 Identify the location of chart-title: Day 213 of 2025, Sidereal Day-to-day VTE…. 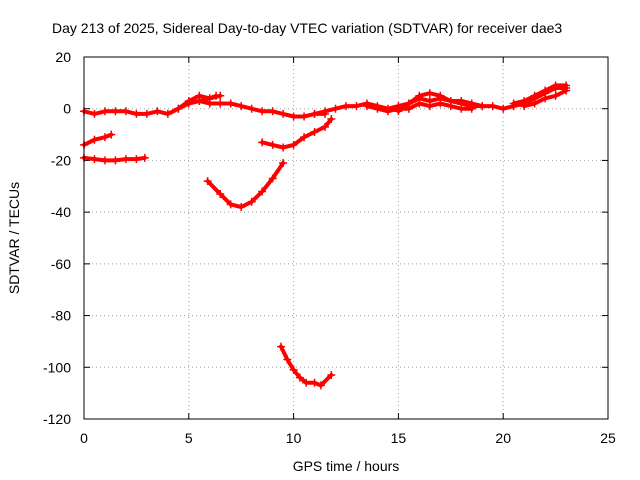
(307, 28).